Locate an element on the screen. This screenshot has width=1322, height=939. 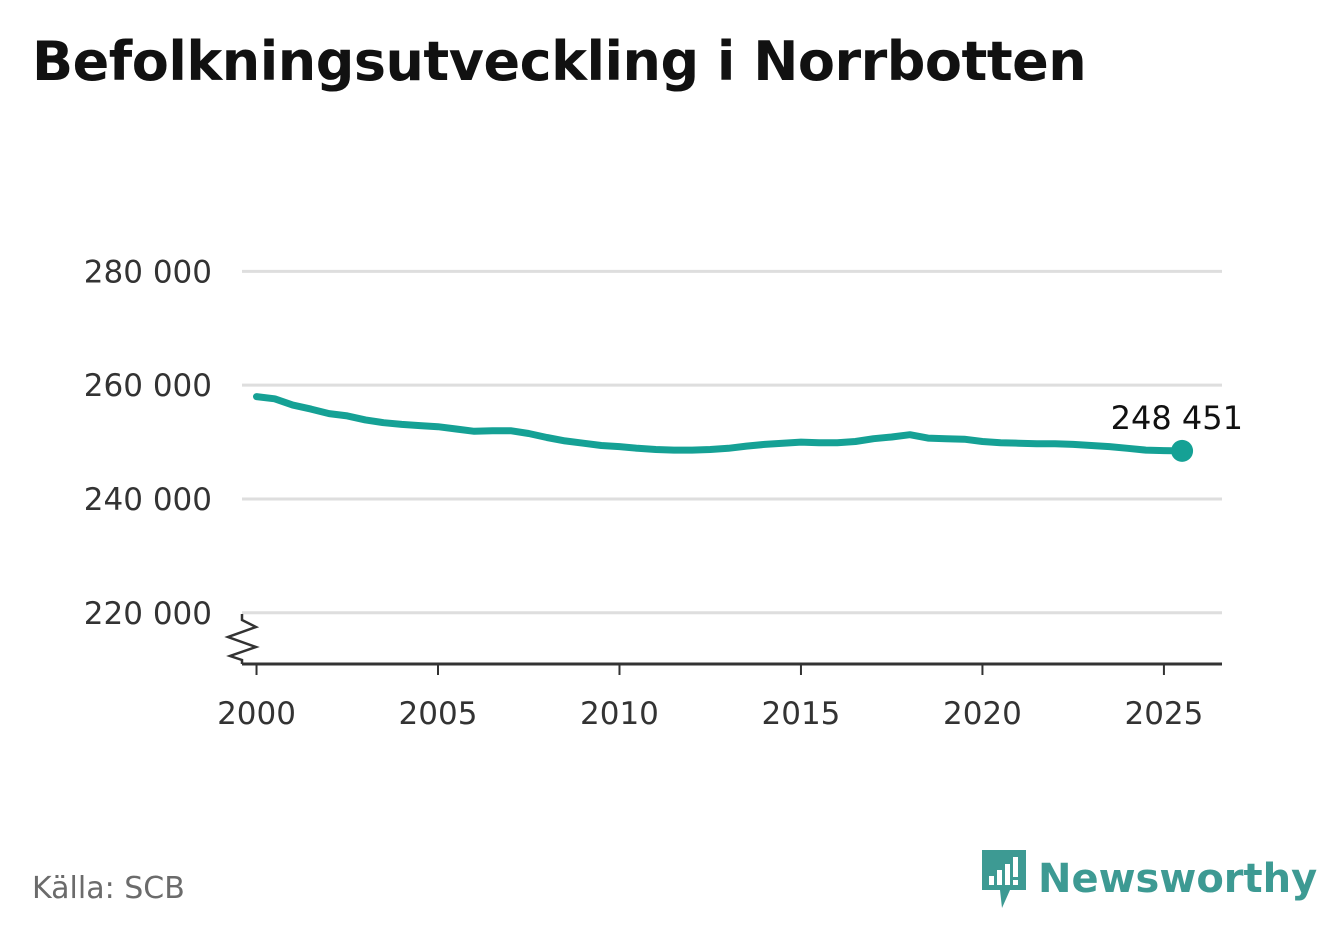
y-tick-label: 240 000 is located at coordinates (148, 500).